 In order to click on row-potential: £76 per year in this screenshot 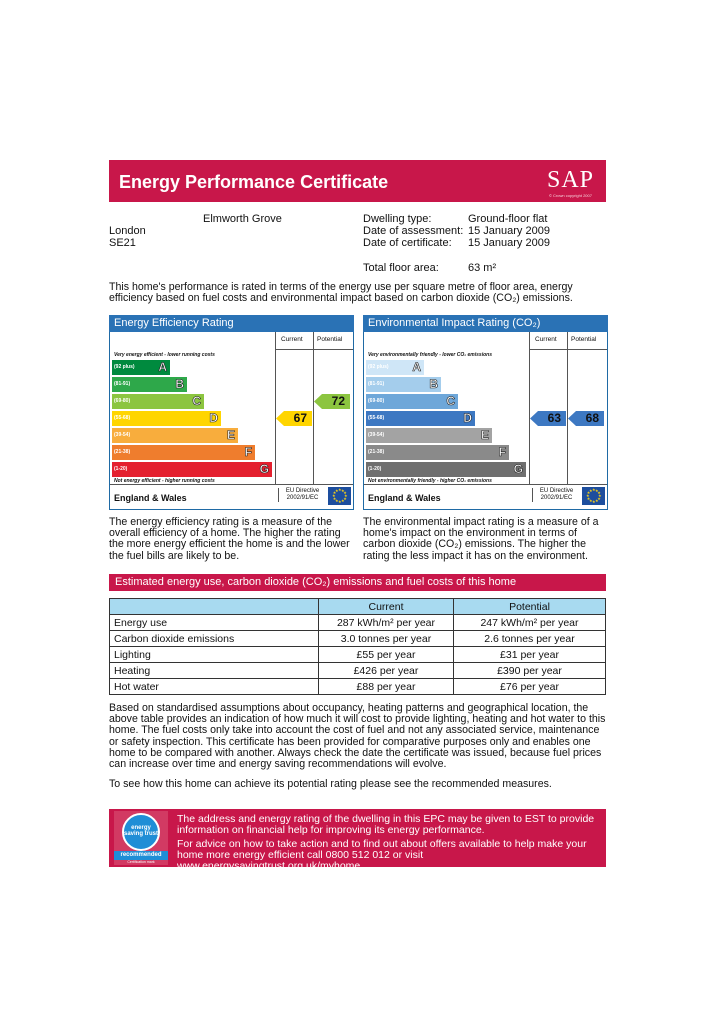, I will do `click(529, 686)`.